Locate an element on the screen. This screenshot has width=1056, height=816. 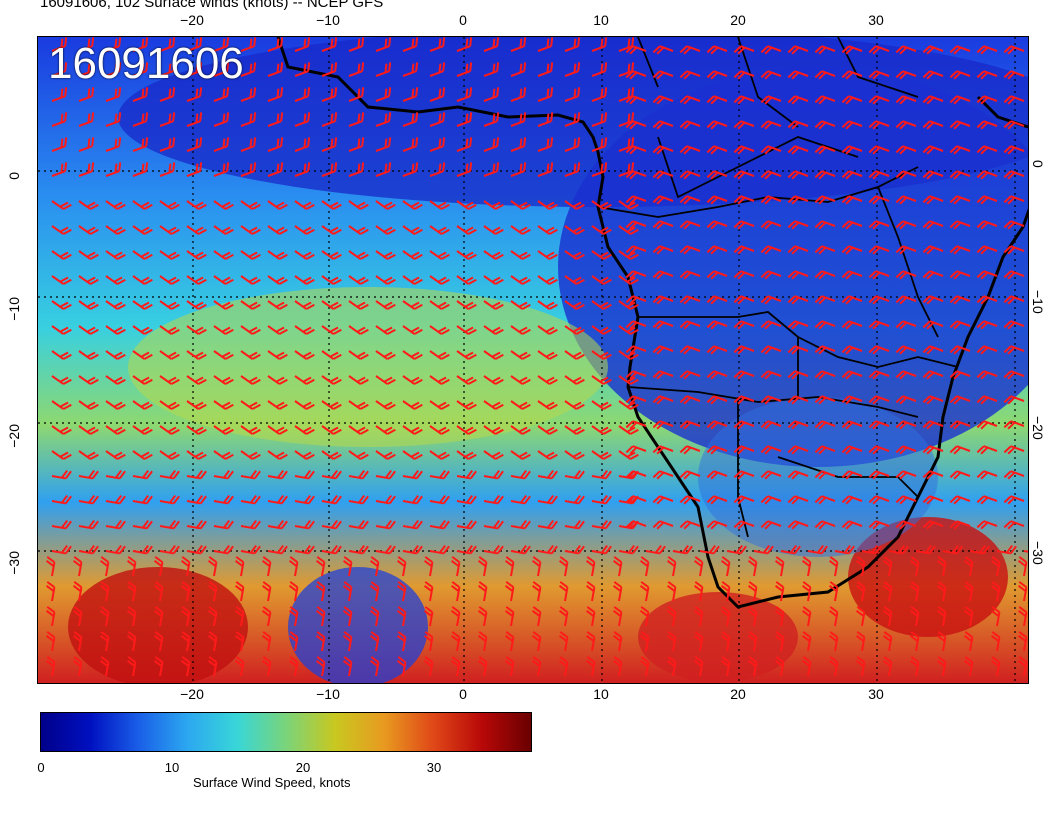
lon-tick-top: −10 is located at coordinates (328, 20).